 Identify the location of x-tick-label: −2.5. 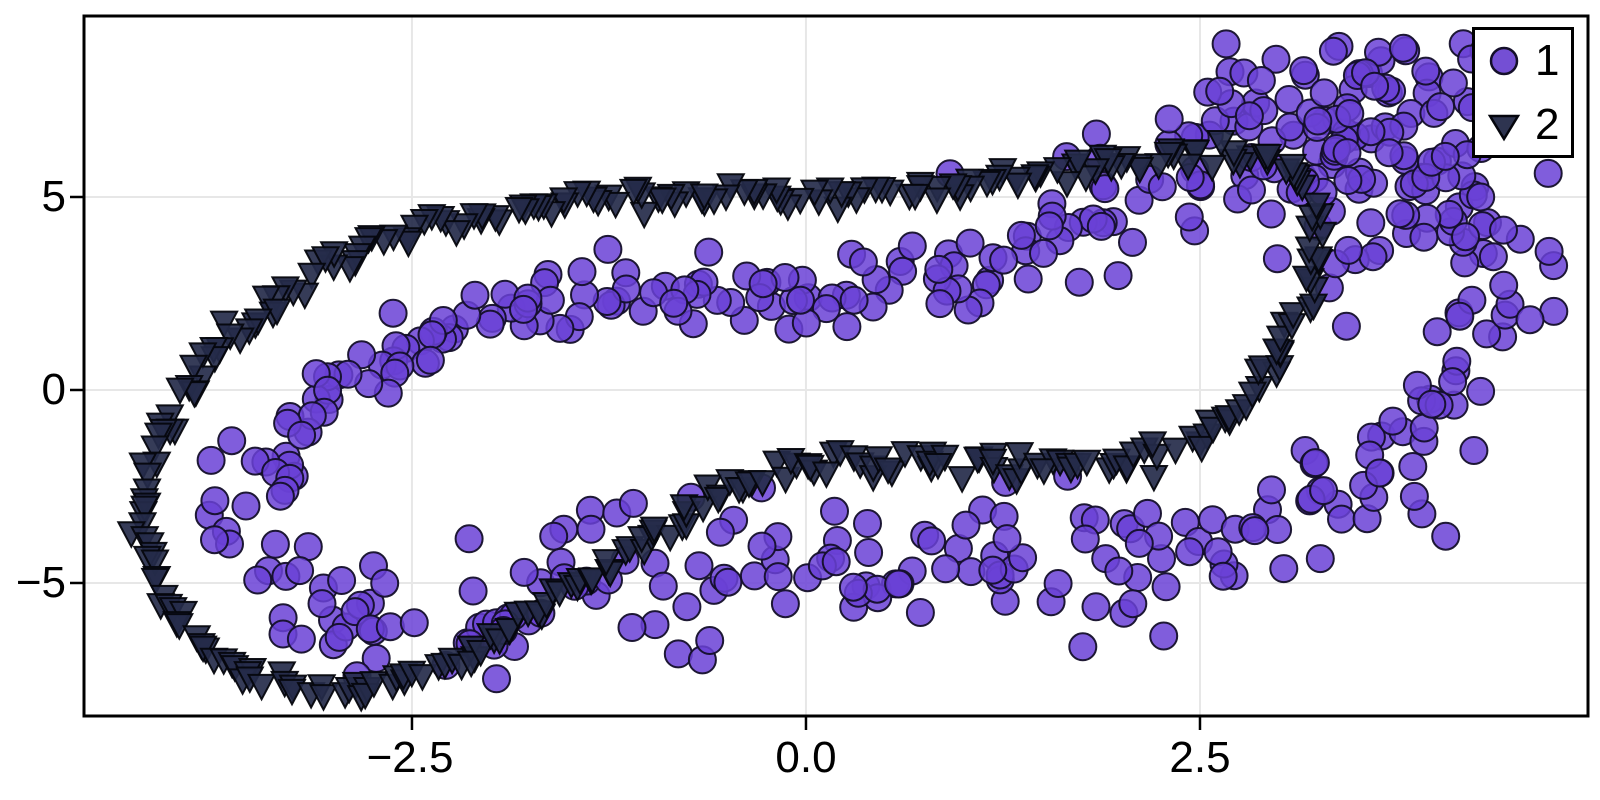
(410, 757).